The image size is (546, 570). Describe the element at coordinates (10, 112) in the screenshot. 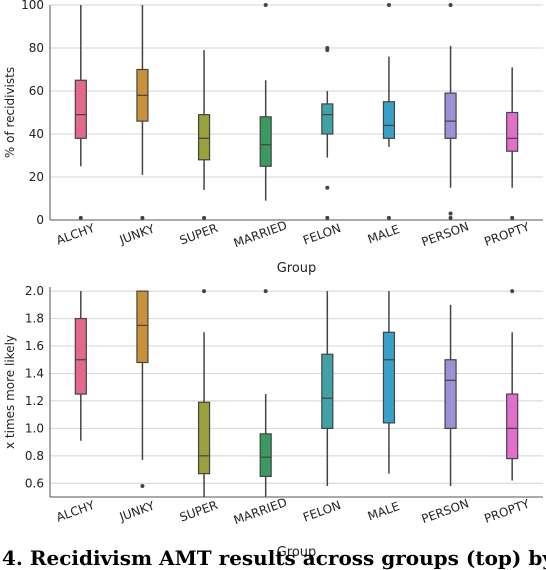

I see `y-axis-label: % of recidivists` at that location.